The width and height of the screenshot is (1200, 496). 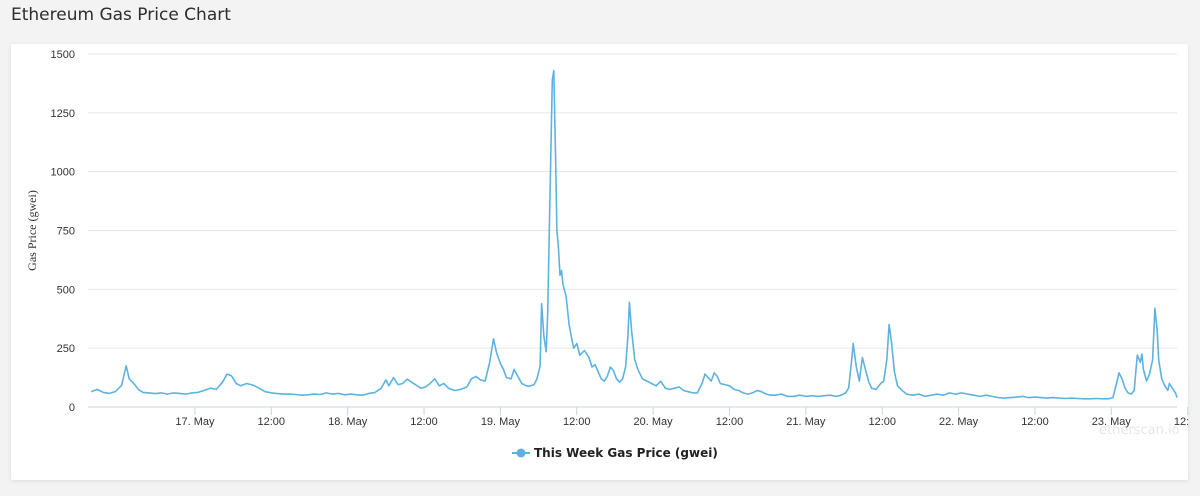 What do you see at coordinates (66, 232) in the screenshot?
I see `y-tick-label: 750` at bounding box center [66, 232].